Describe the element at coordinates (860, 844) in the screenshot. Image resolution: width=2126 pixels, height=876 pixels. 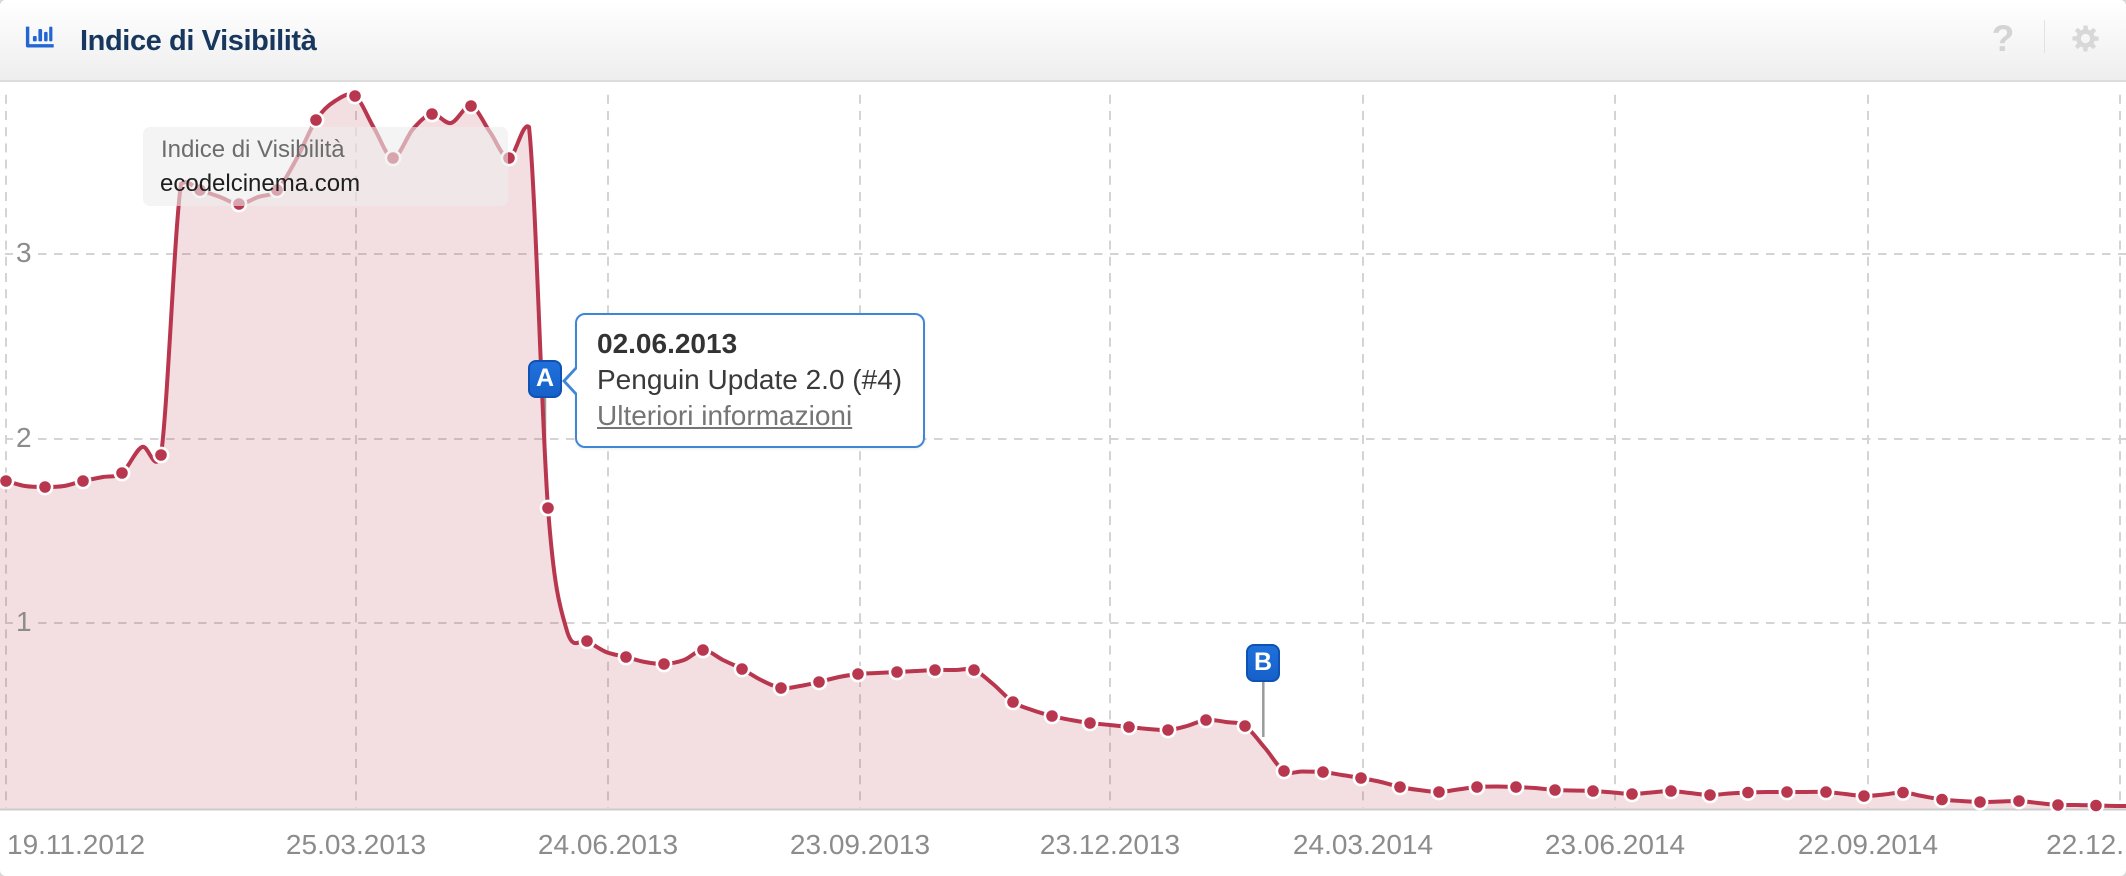
I see `svg-text: 23.09.2013` at that location.